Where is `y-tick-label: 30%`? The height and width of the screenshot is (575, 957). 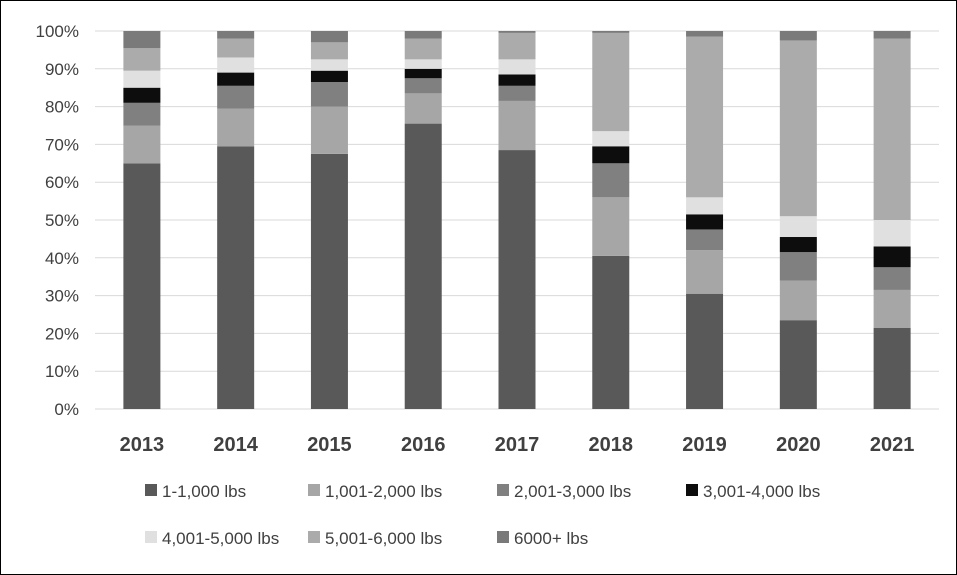
y-tick-label: 30% is located at coordinates (62, 296).